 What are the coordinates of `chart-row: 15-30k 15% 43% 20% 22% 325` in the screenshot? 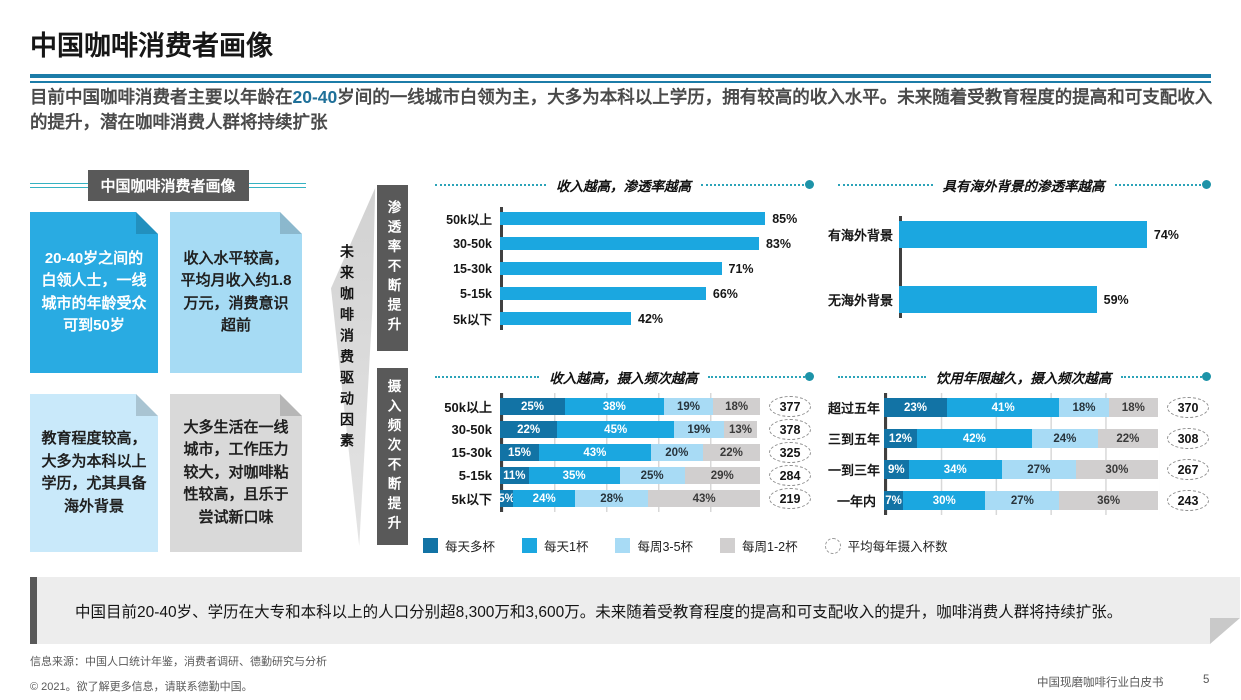 It's located at (620, 452).